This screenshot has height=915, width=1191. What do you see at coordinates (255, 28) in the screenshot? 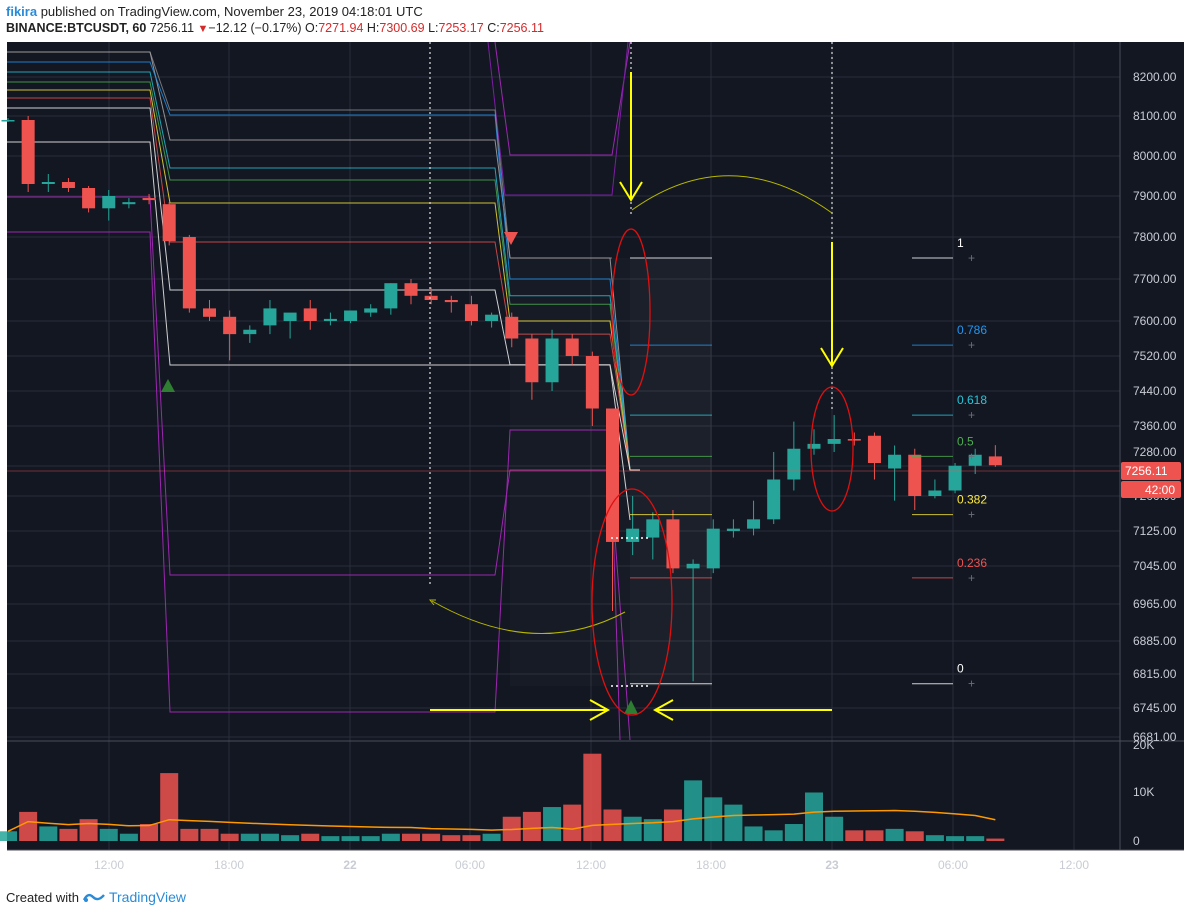
I see `price-change: −12.12 (−0.17%)` at bounding box center [255, 28].